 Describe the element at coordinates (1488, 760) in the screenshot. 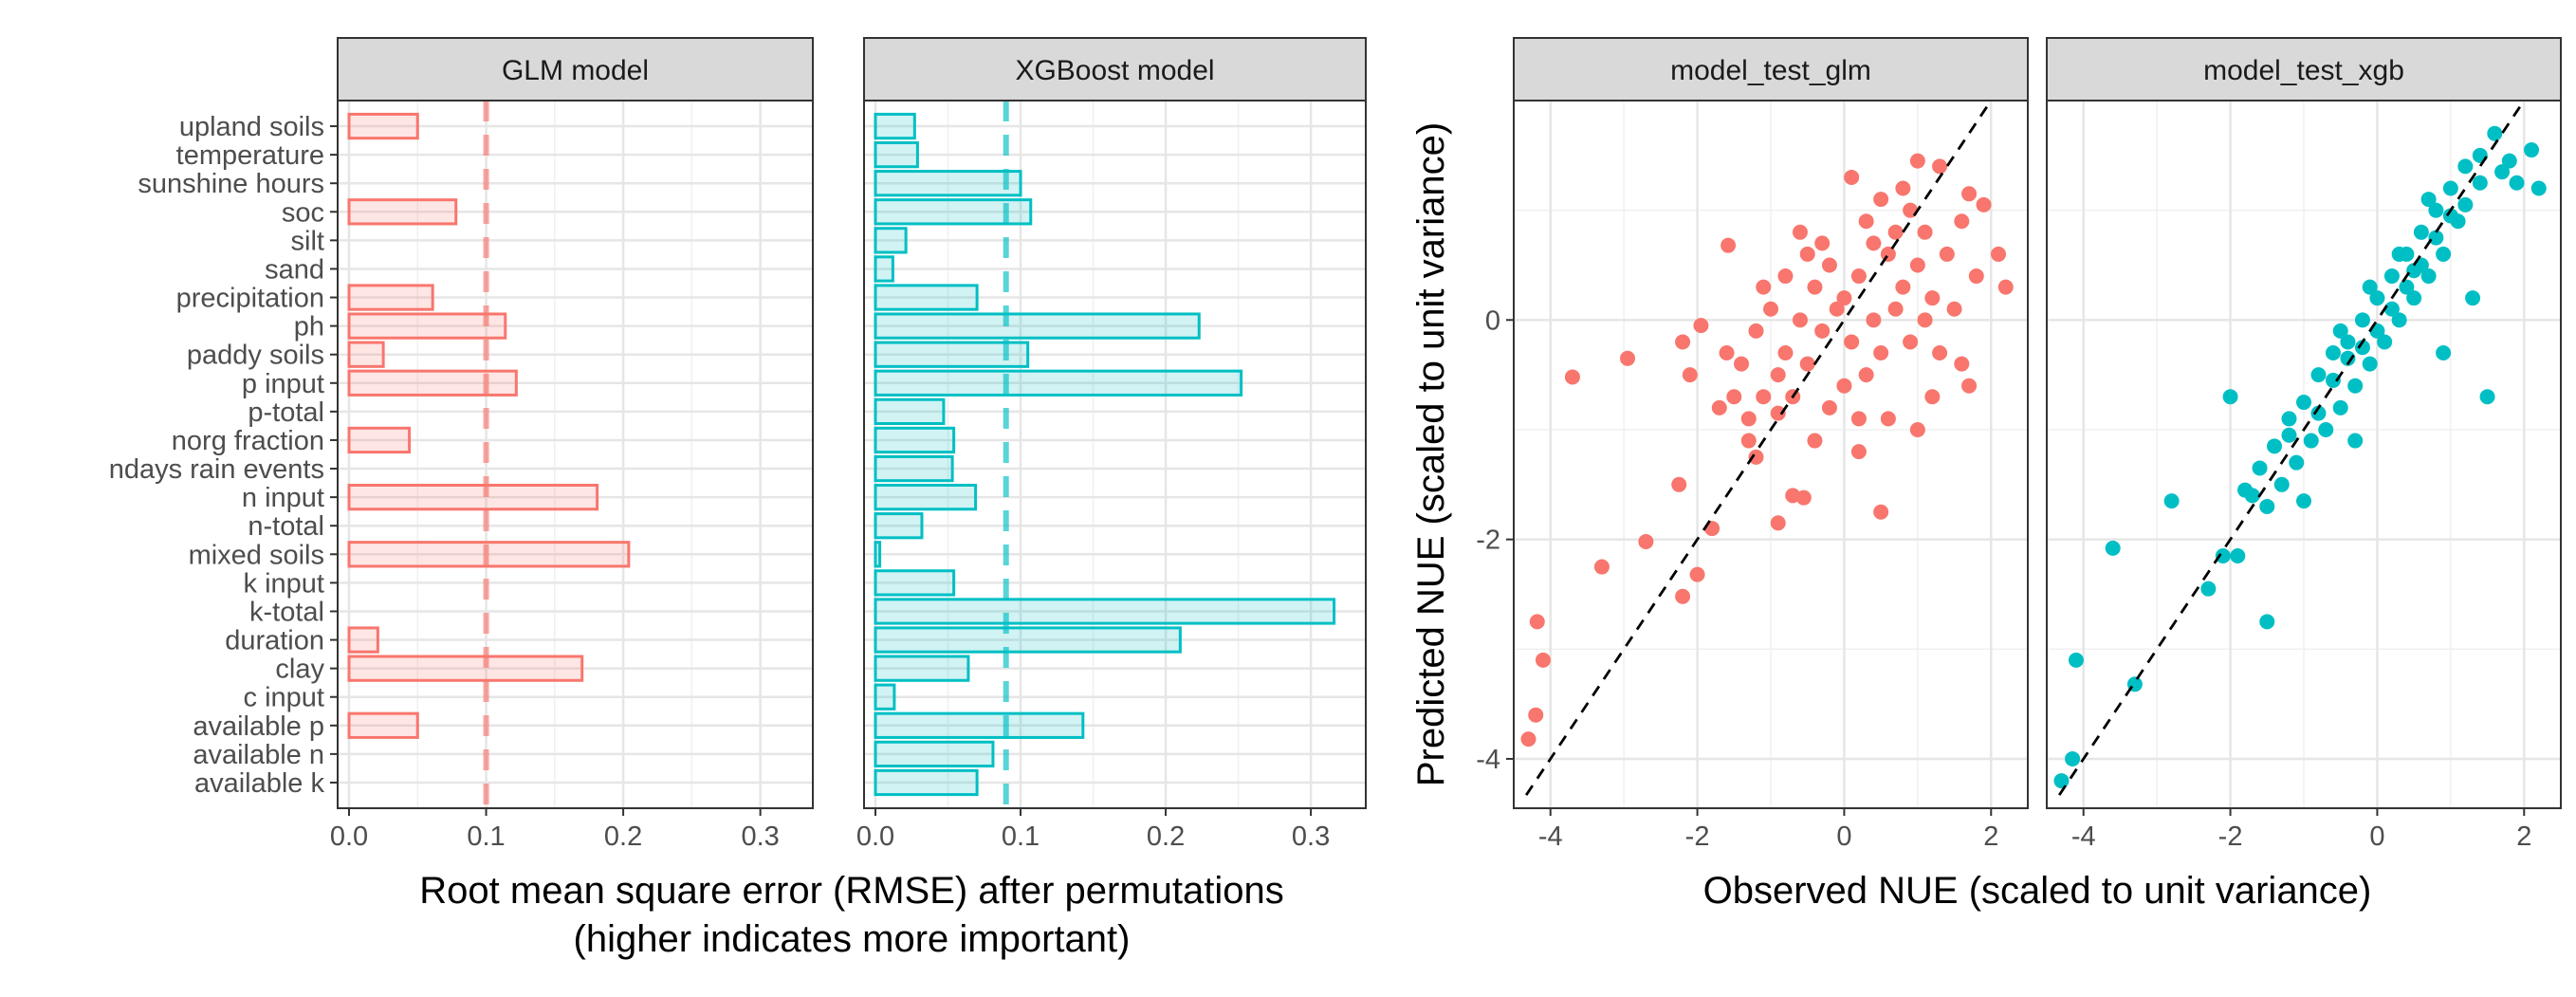

I see `y-tick-label: -4` at that location.